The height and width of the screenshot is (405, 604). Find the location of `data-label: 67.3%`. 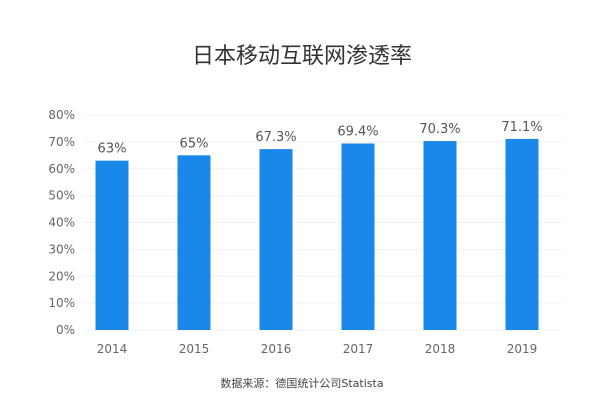

data-label: 67.3% is located at coordinates (275, 137).